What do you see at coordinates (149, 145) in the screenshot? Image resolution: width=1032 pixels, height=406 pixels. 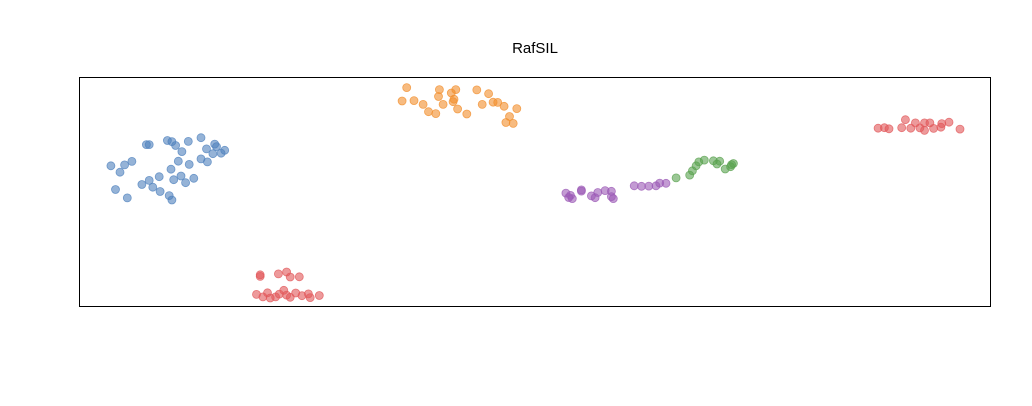 I see `data-point-s0-p7` at bounding box center [149, 145].